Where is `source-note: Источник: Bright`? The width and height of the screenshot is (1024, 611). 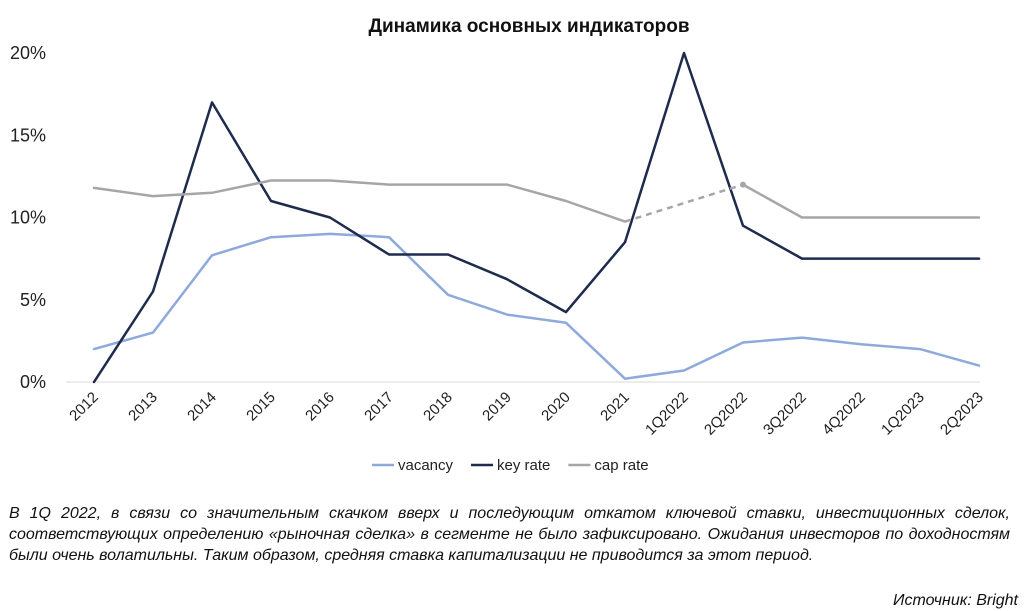 source-note: Источник: Bright is located at coordinates (955, 600).